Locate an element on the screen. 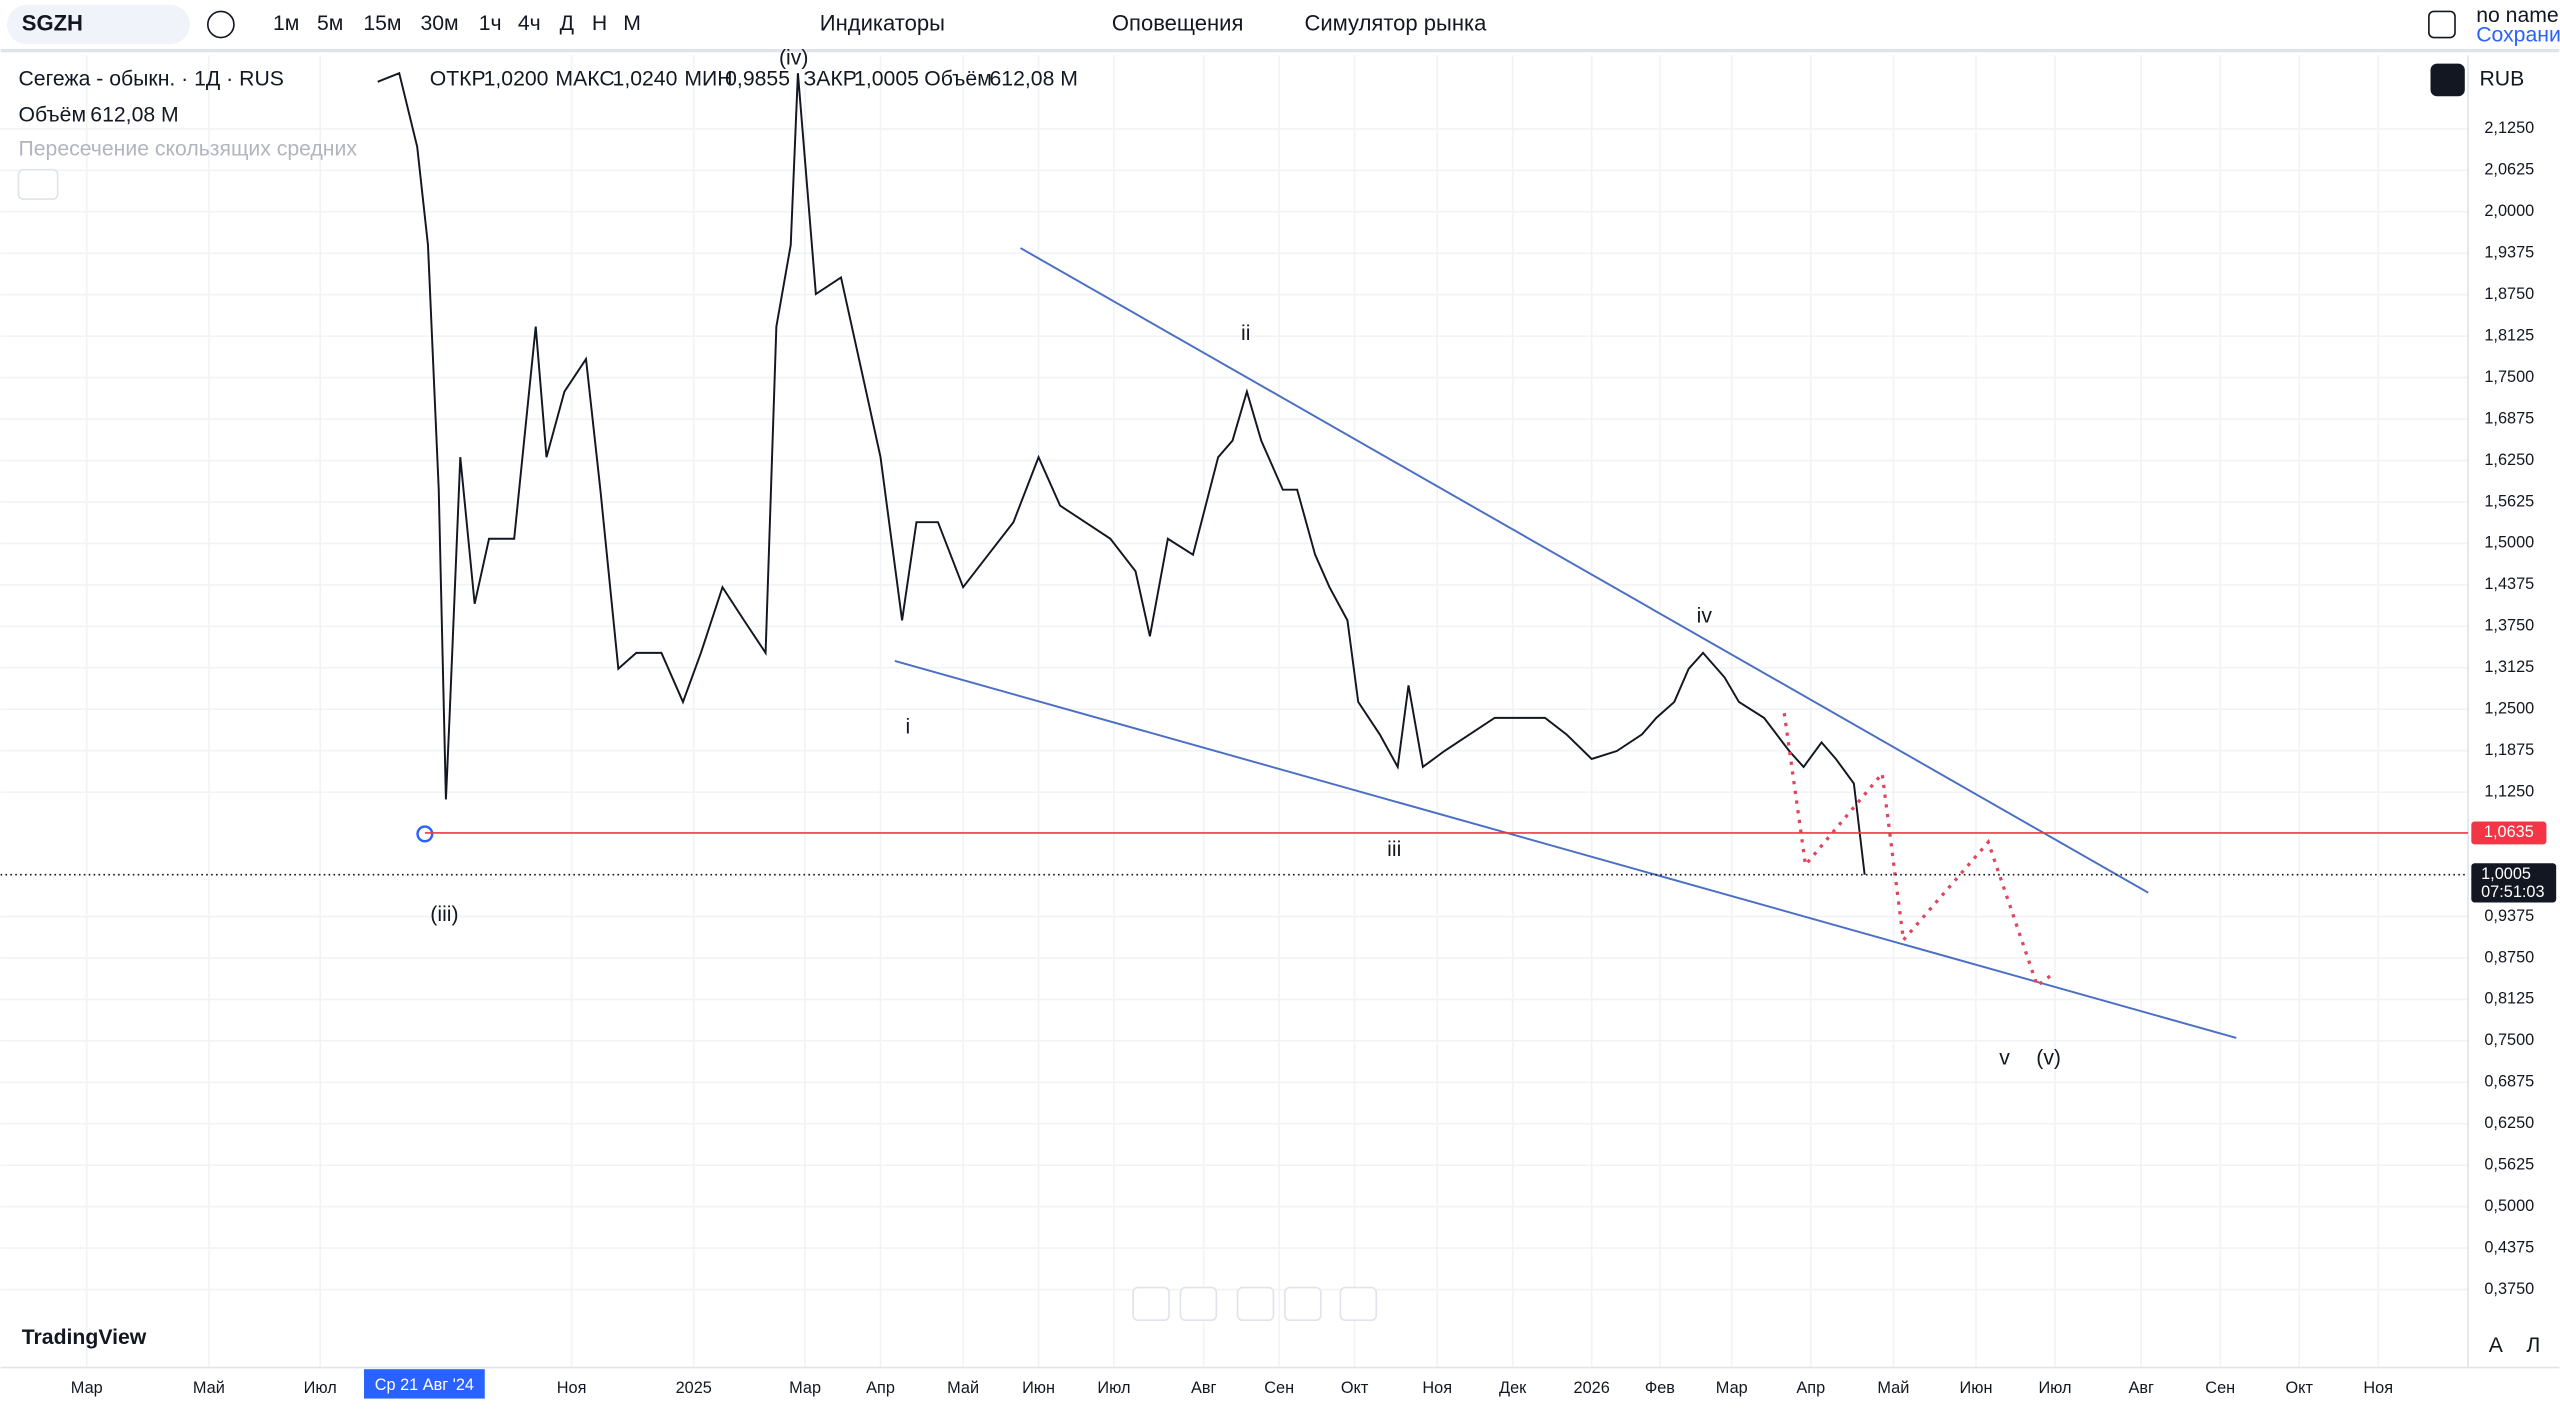  legend-open-label: ОТКР is located at coordinates (458, 79).